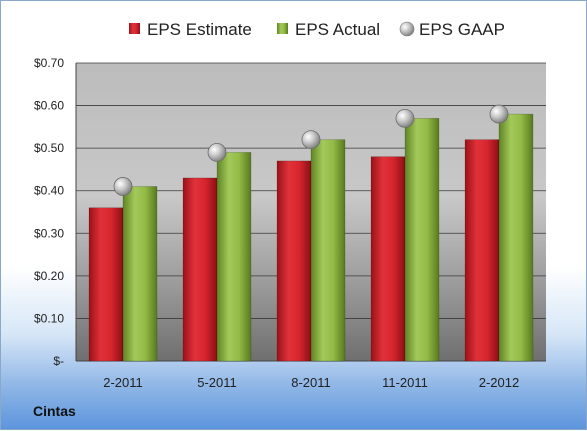 This screenshot has width=587, height=431. I want to click on x-tick-label: 11-2011, so click(405, 382).